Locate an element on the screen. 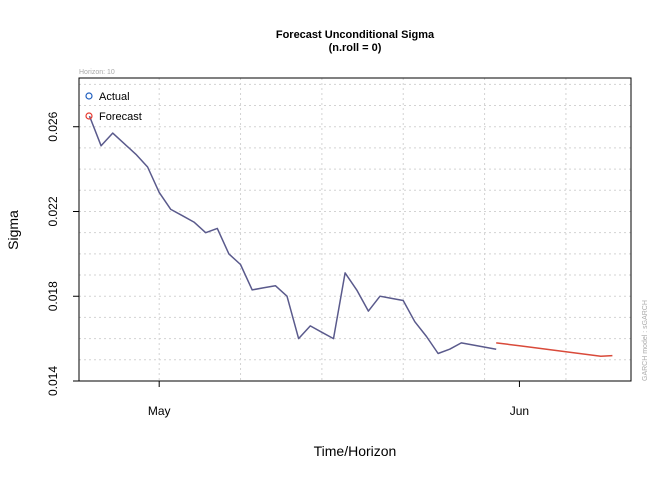 The width and height of the screenshot is (672, 480). chart-title: Forecast Unconditional Sigma is located at coordinates (355, 35).